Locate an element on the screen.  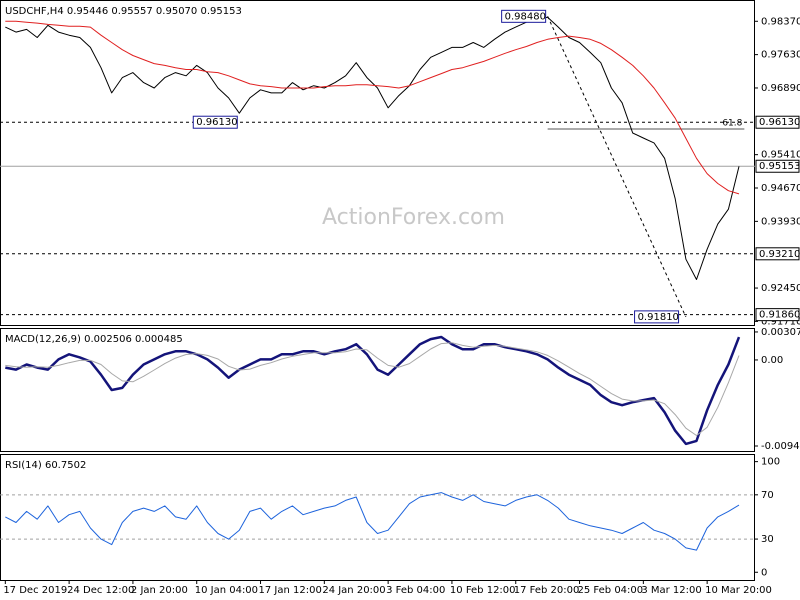
y-tick-label: 0.94670 is located at coordinates (780, 188).